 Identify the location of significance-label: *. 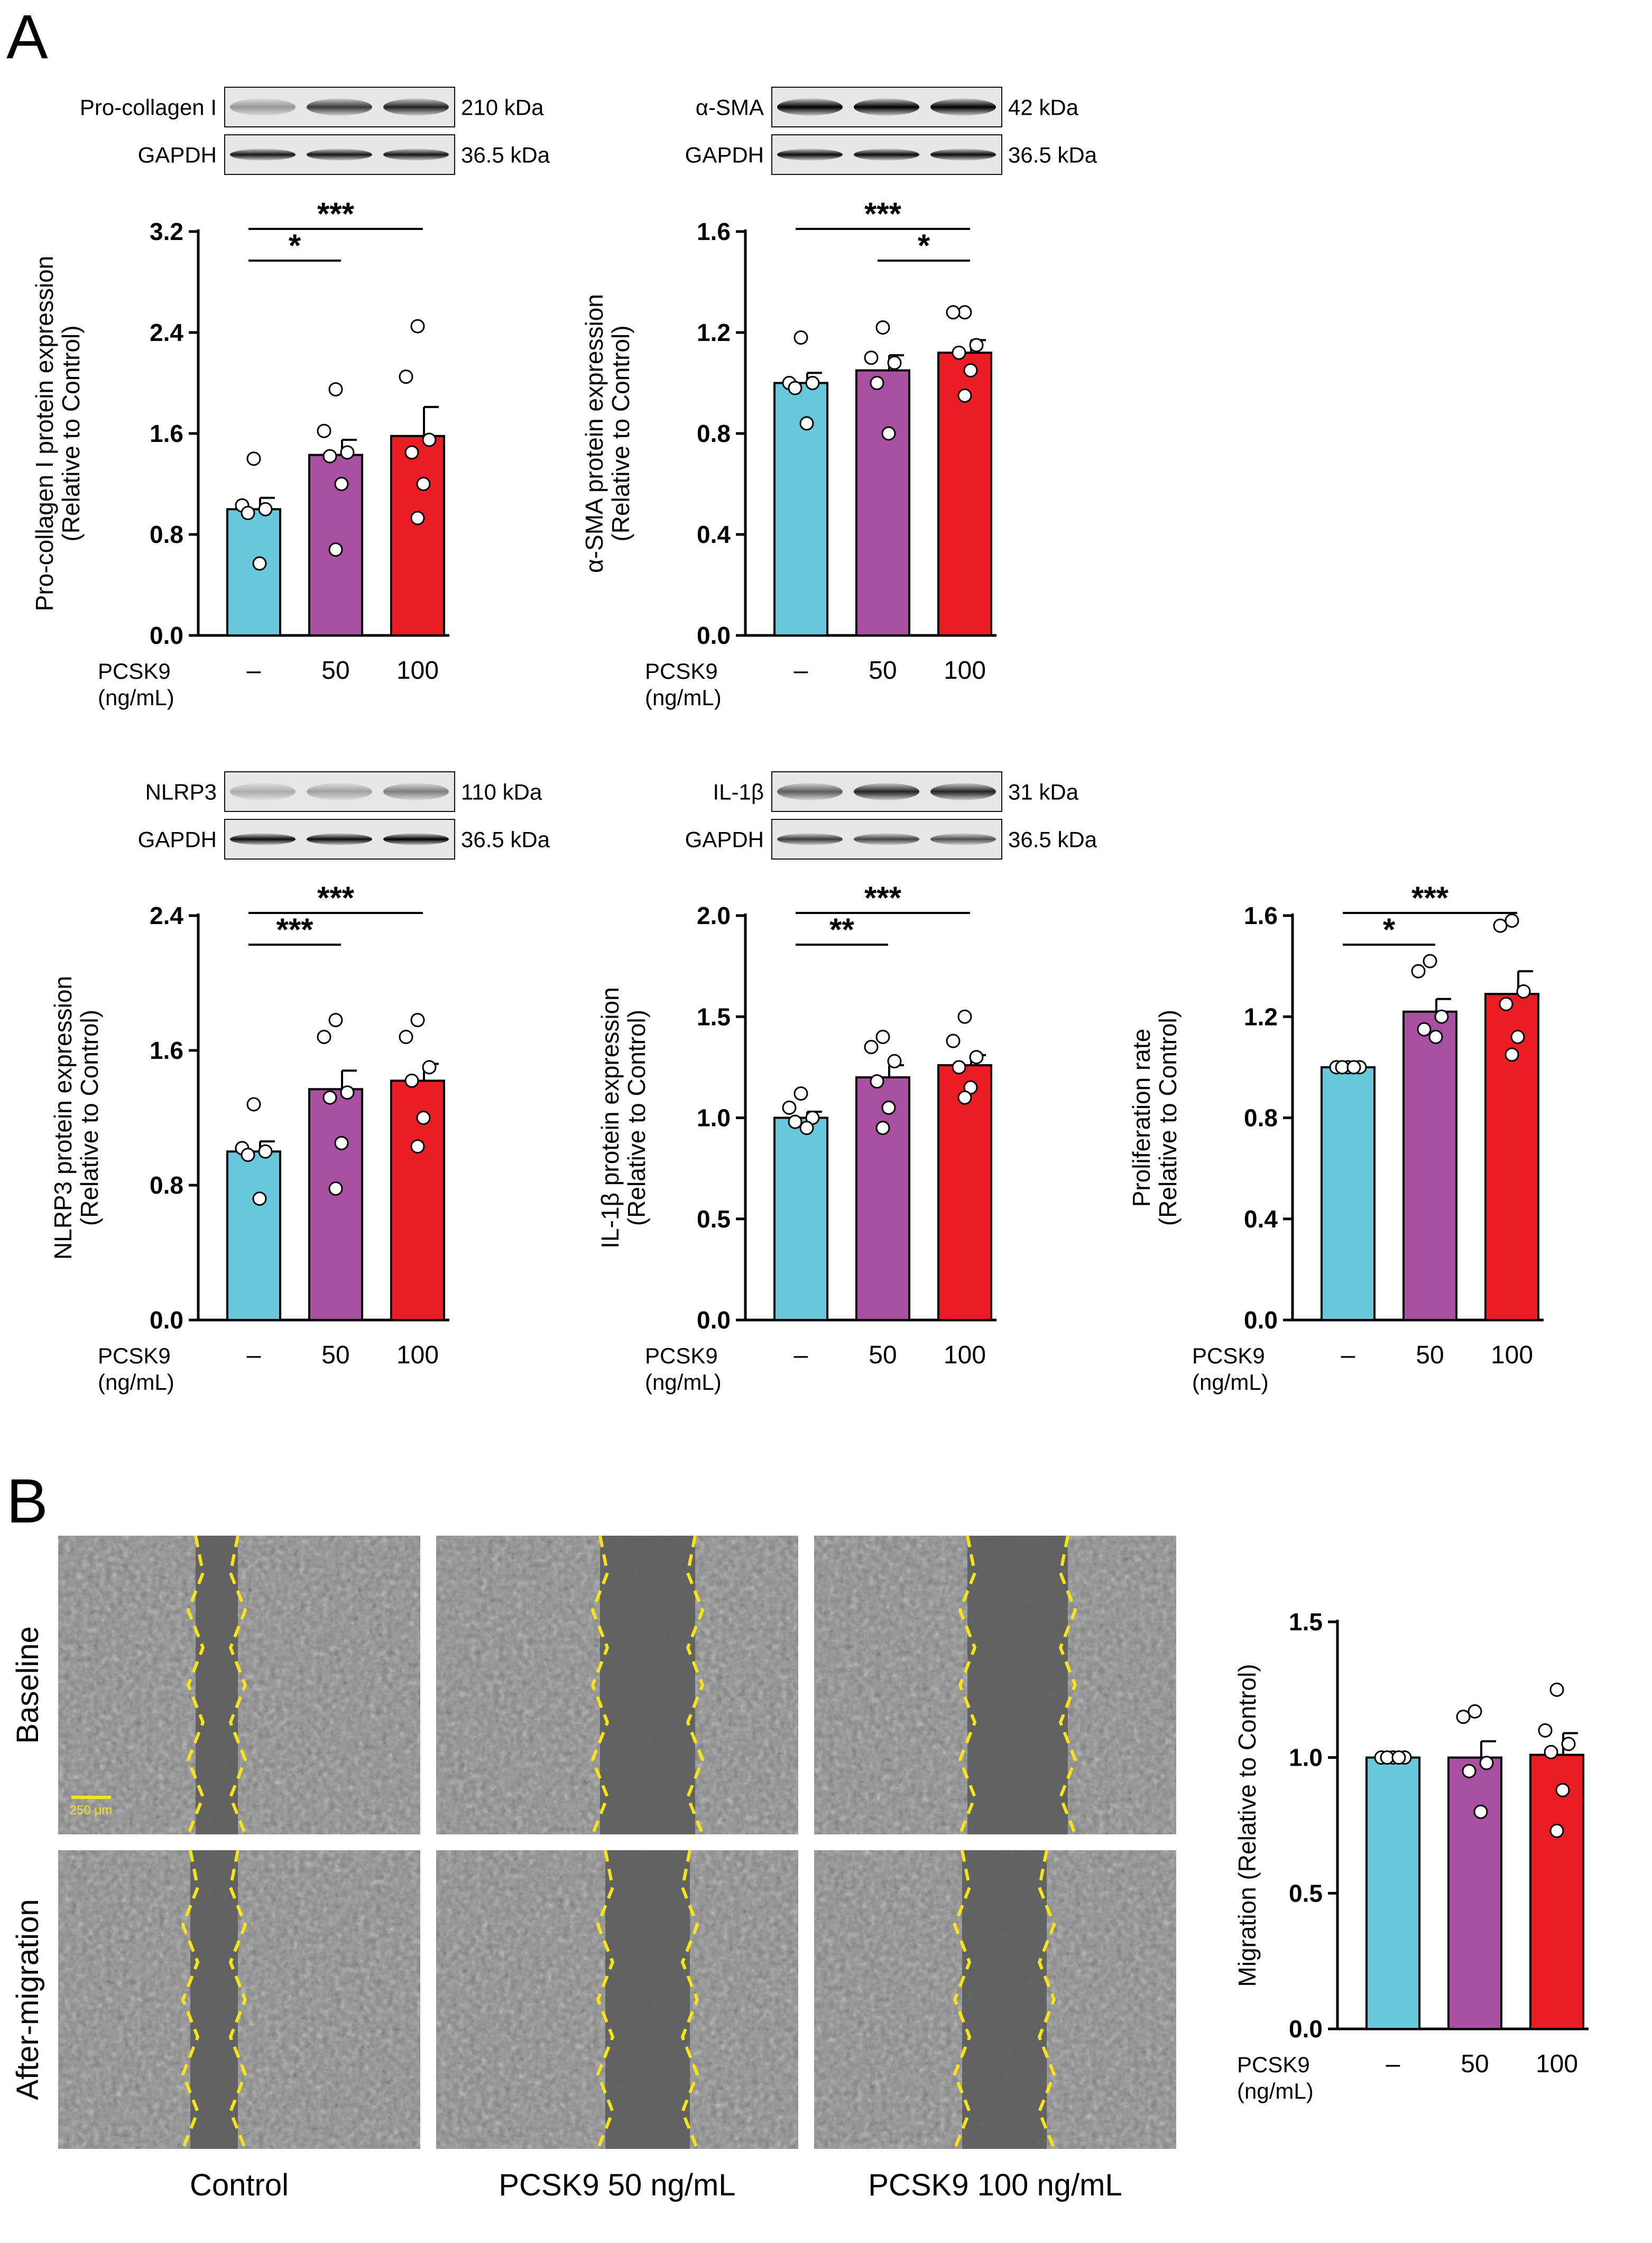
(295, 245).